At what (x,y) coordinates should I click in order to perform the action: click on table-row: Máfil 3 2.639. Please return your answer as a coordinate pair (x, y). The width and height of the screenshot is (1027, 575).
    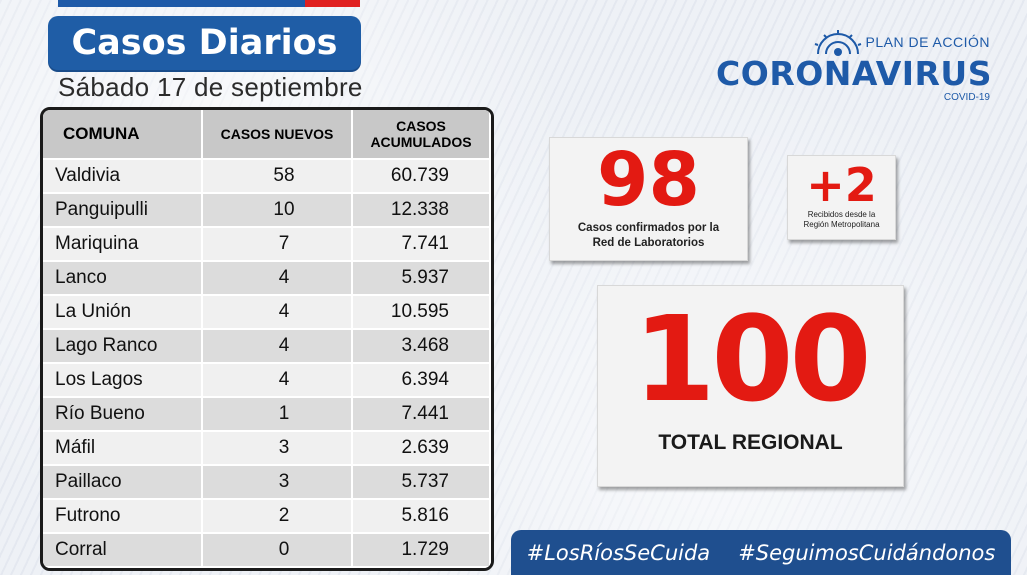
    Looking at the image, I should click on (267, 448).